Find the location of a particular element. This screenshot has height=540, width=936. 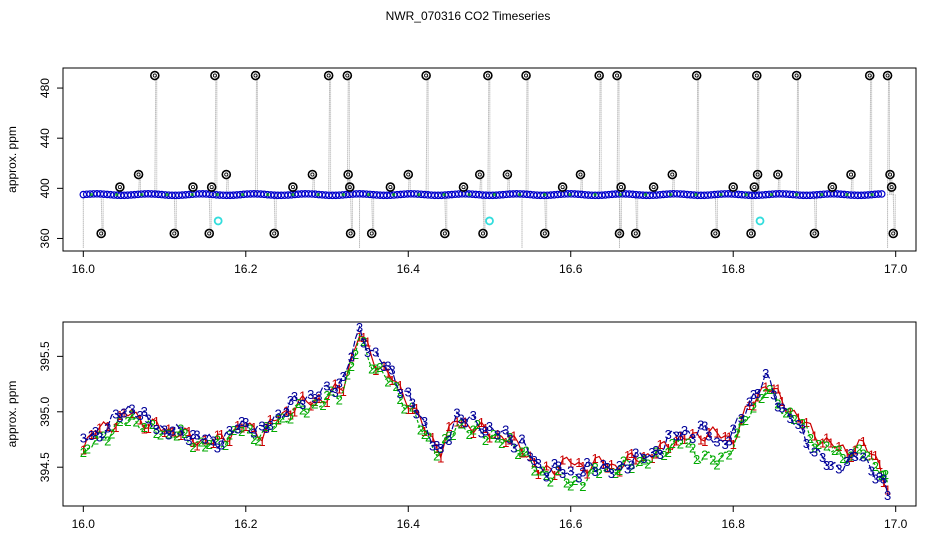

baseline-point is located at coordinates (881, 194).